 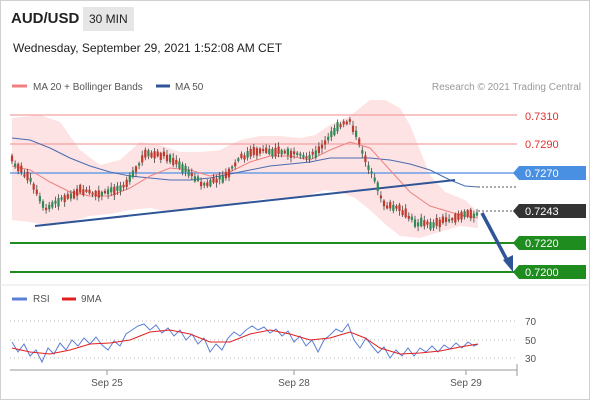 What do you see at coordinates (549, 173) in the screenshot?
I see `price-tag-pivot` at bounding box center [549, 173].